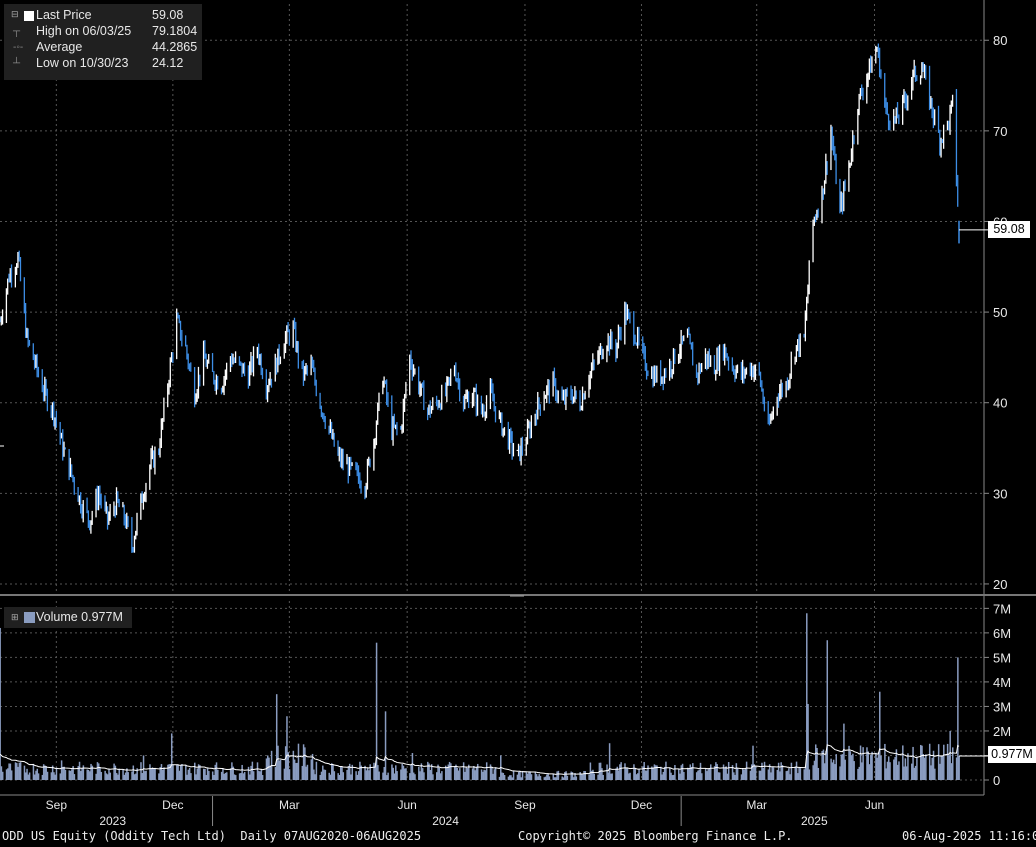  I want to click on footer-copyright: Copyright© 2025 Bloomberg Finance L.P., so click(655, 836).